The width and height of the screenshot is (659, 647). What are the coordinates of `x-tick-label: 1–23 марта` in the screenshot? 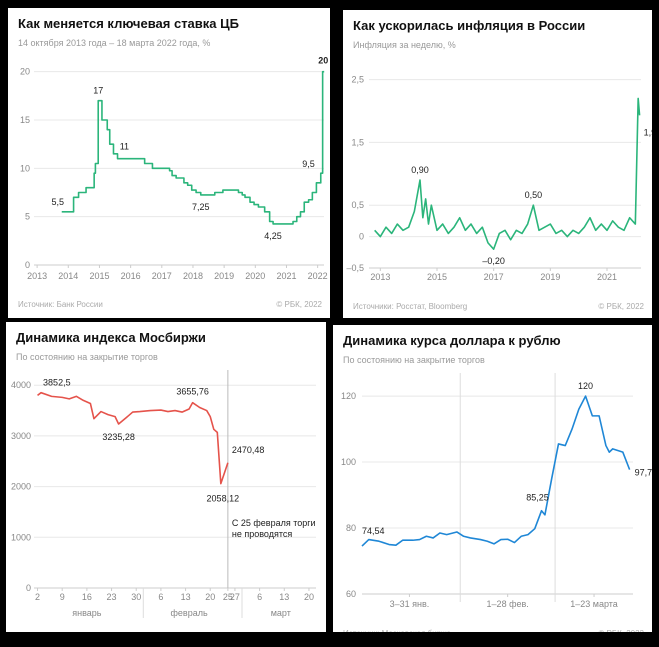 It's located at (594, 604).